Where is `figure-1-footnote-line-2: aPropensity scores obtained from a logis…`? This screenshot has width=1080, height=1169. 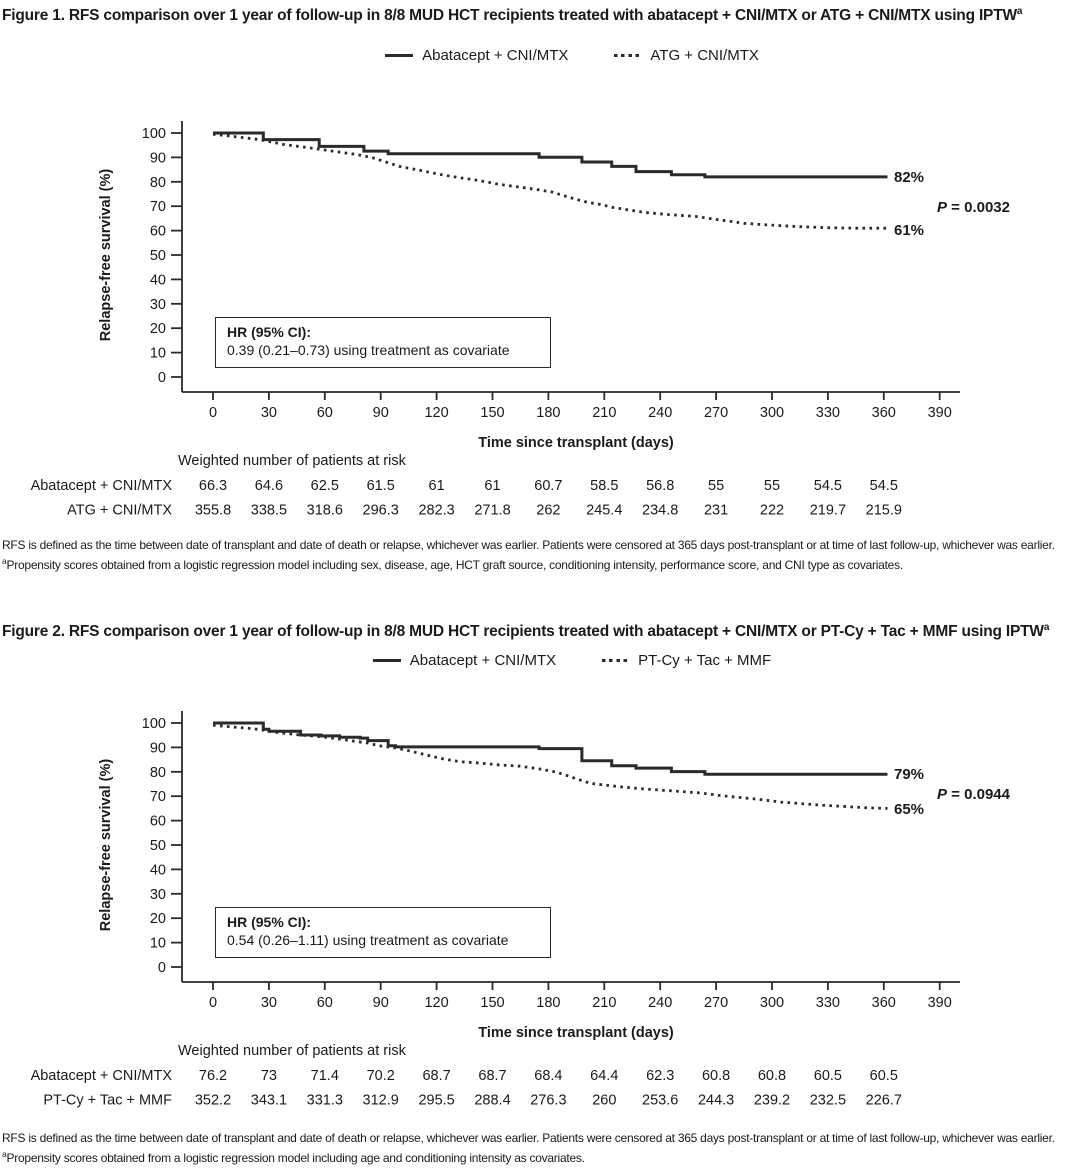
figure-1-footnote-line-2: aPropensity scores obtained from a logis… is located at coordinates (452, 563).